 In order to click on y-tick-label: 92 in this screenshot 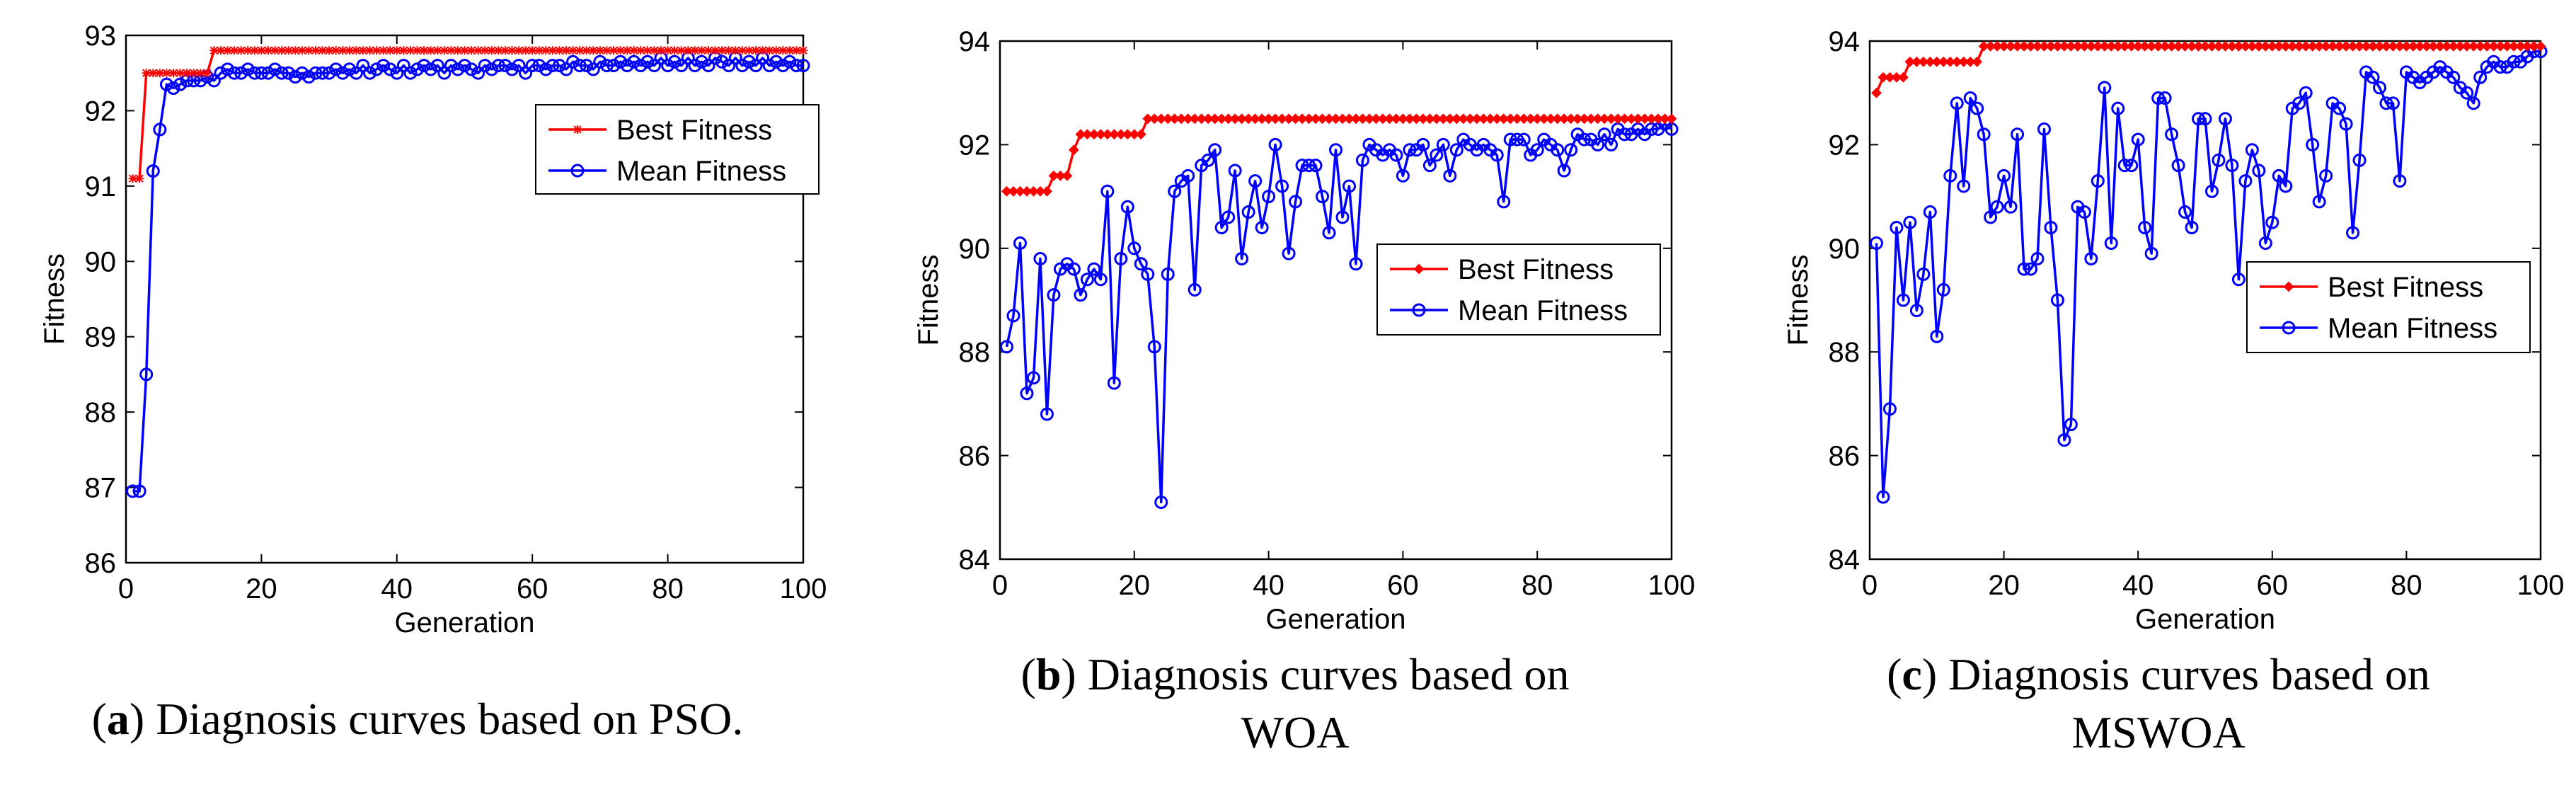, I will do `click(101, 112)`.